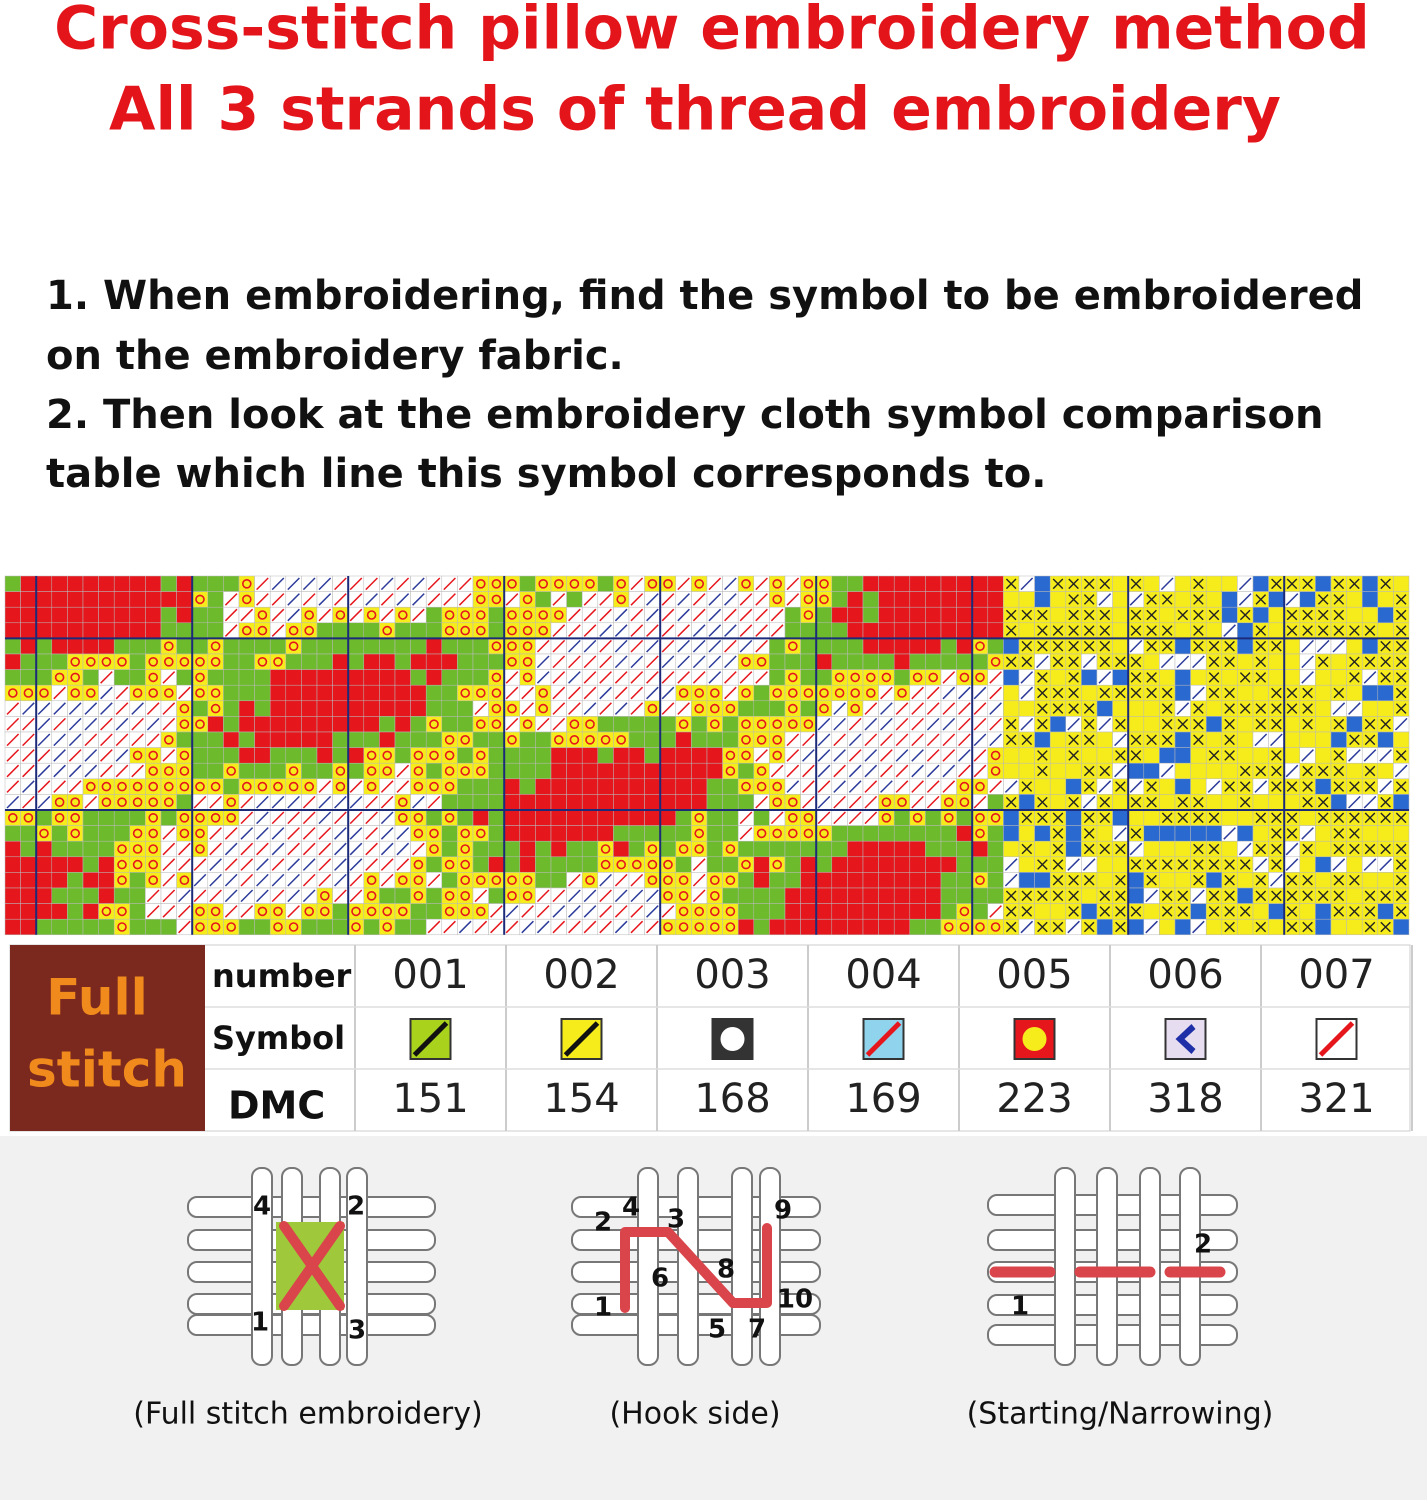 This screenshot has width=1427, height=1500. I want to click on symbol-mark, so click(430, 1039).